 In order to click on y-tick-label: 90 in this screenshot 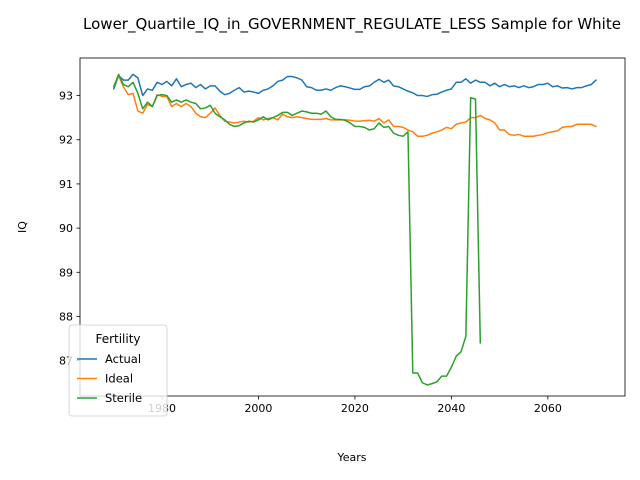, I will do `click(66, 228)`.